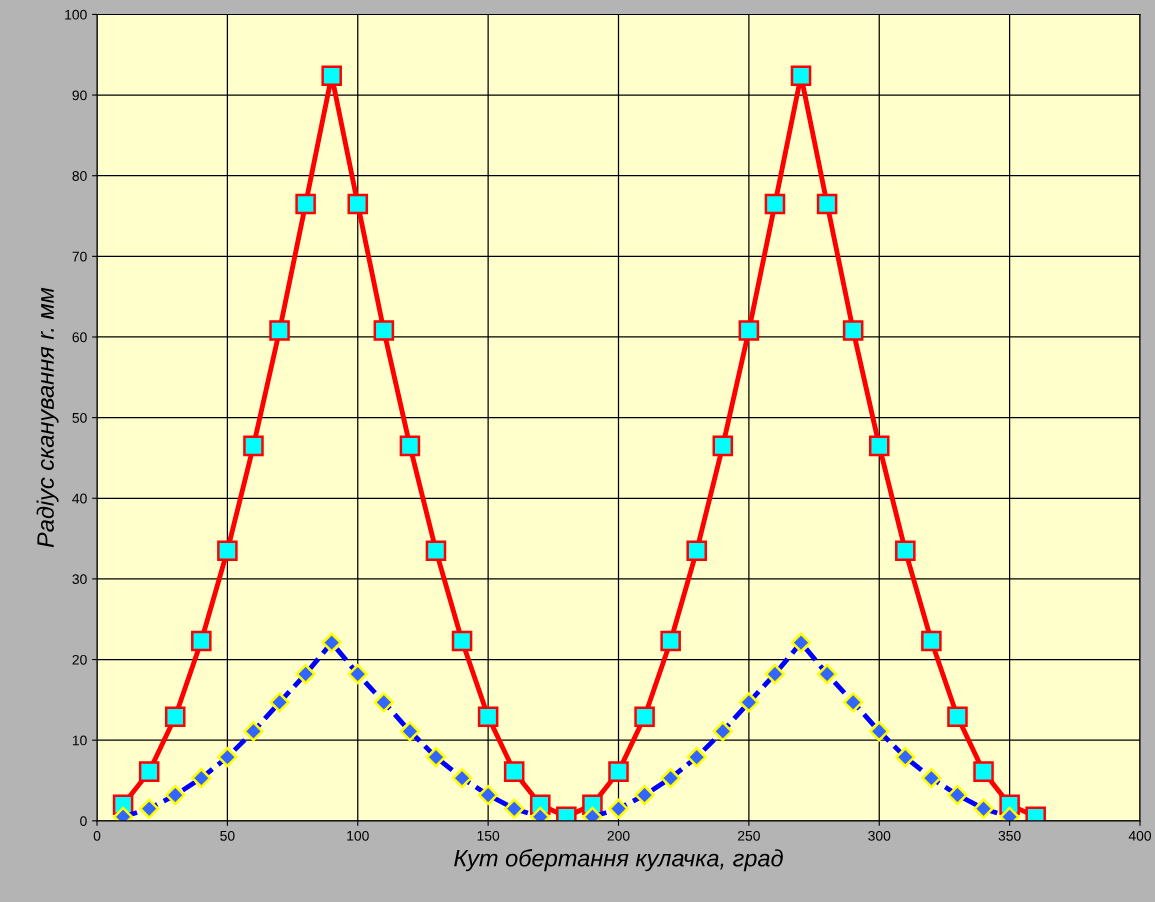  What do you see at coordinates (748, 835) in the screenshot?
I see `x-tick-label: 250` at bounding box center [748, 835].